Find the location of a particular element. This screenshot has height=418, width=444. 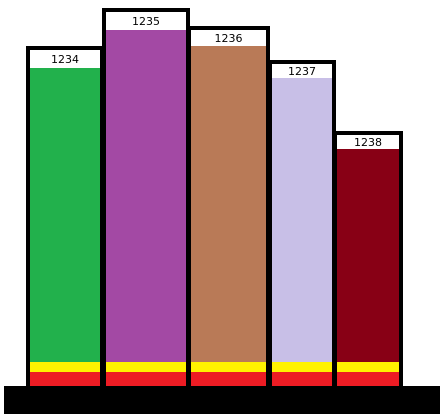

bar-label: 1236 is located at coordinates (229, 38).